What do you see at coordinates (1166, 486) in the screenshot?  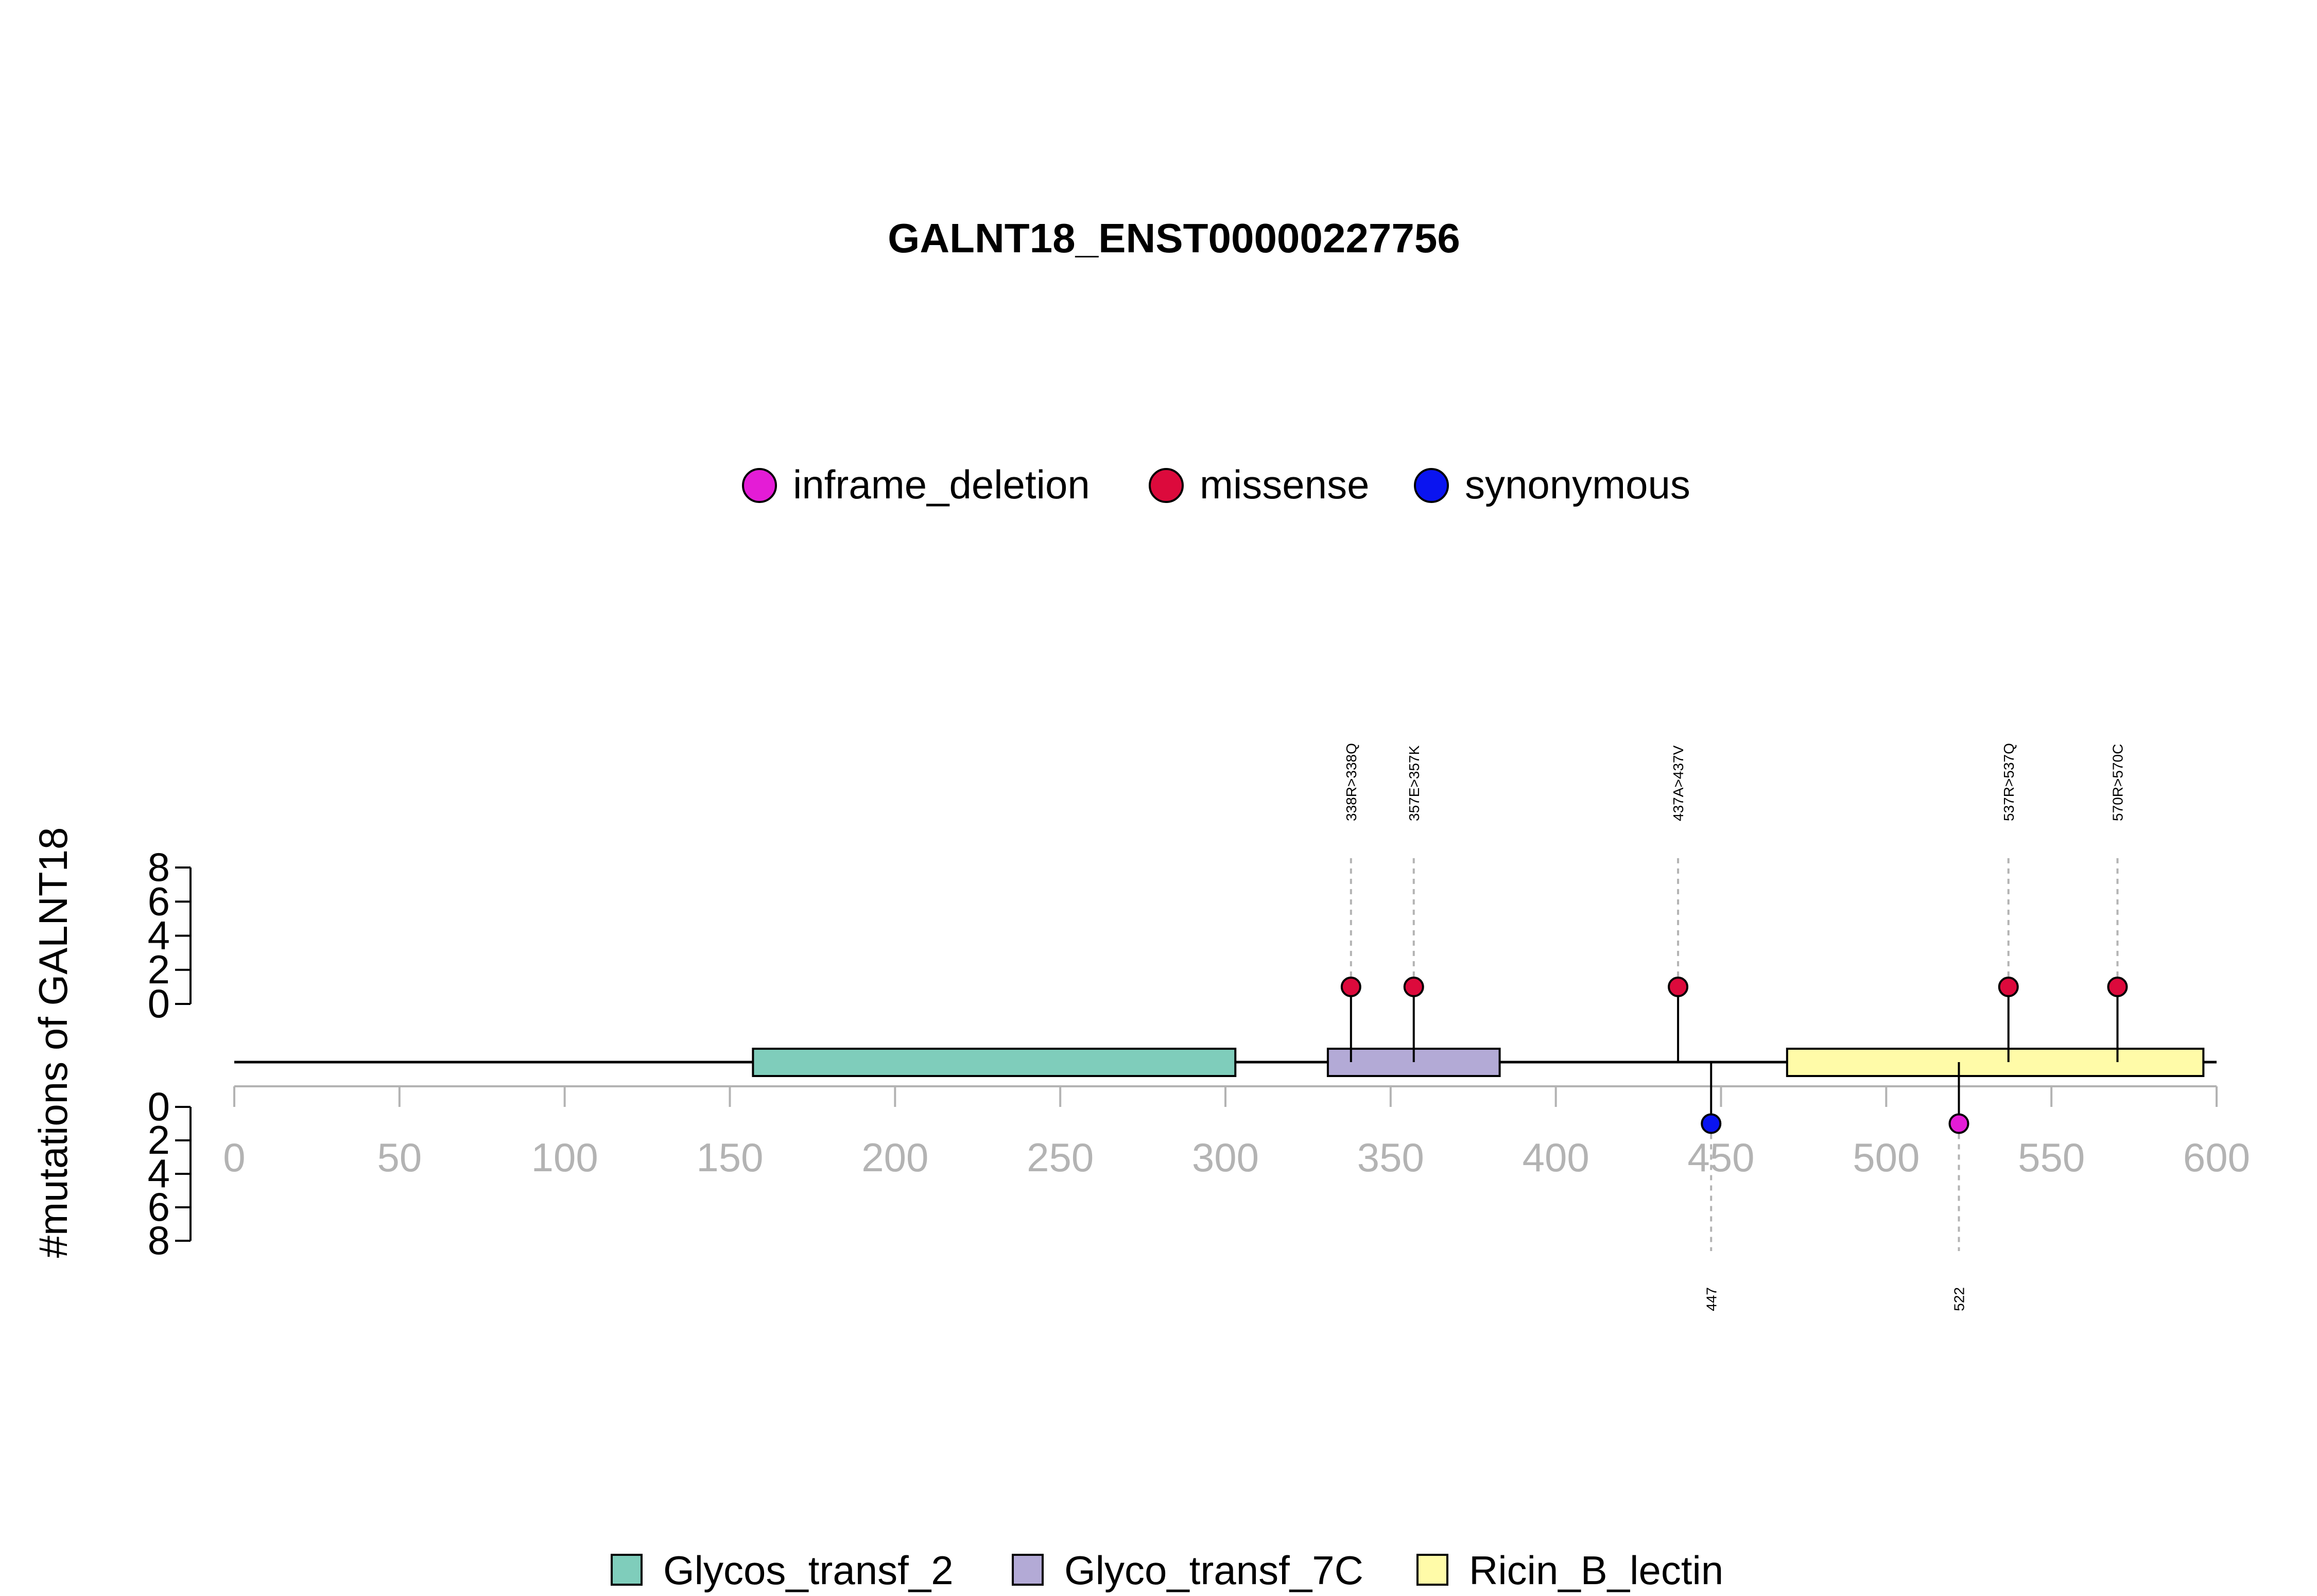 I see `legend-dot-missense` at bounding box center [1166, 486].